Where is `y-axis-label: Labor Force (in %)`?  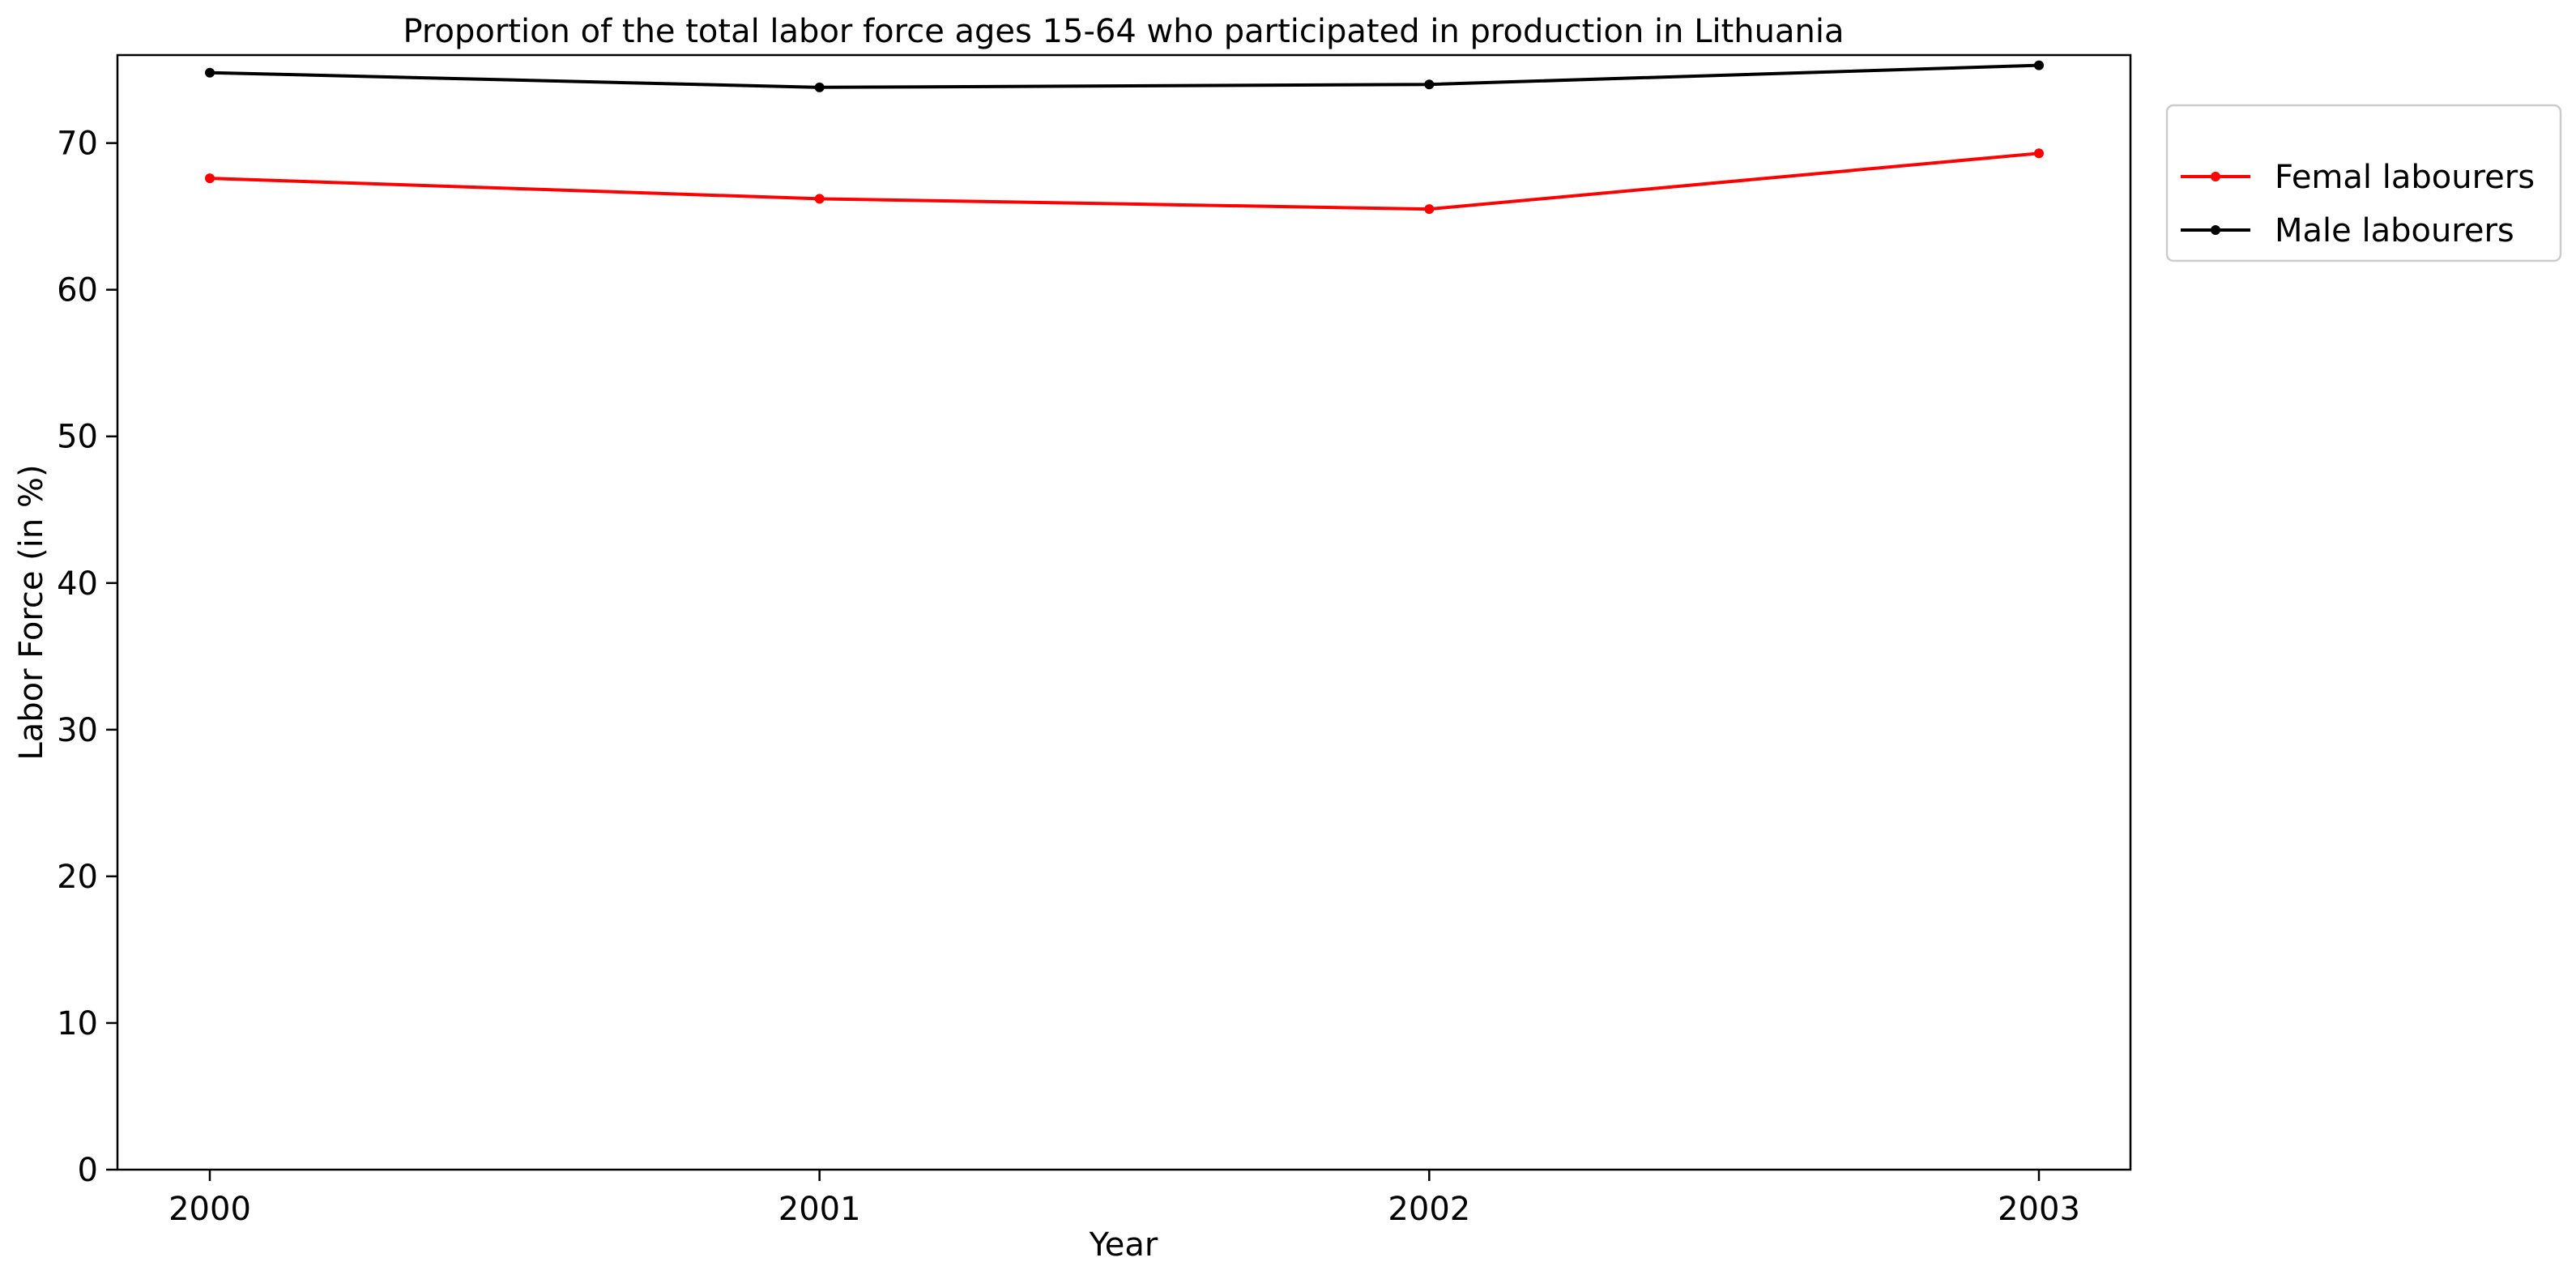
y-axis-label: Labor Force (in %) is located at coordinates (31, 612).